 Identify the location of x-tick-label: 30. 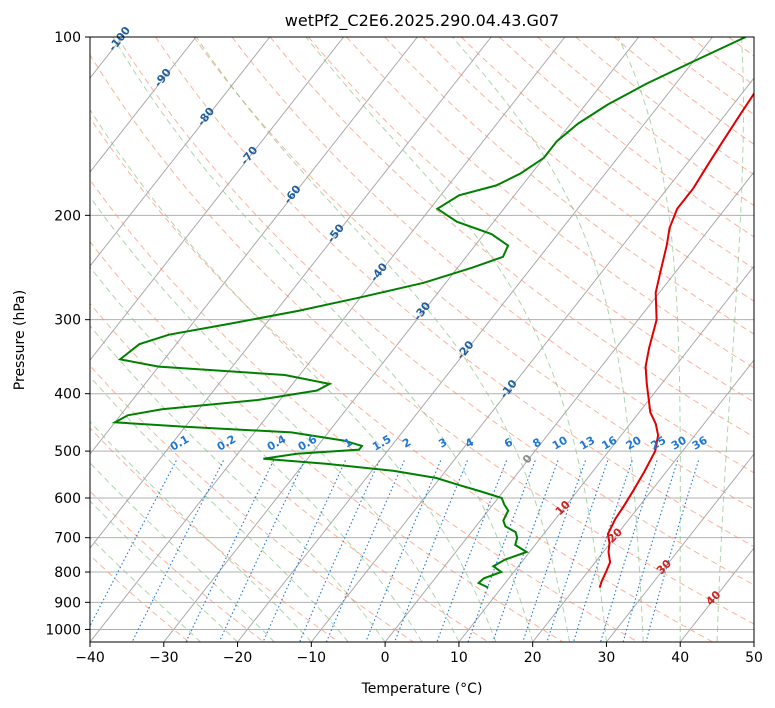
(607, 658).